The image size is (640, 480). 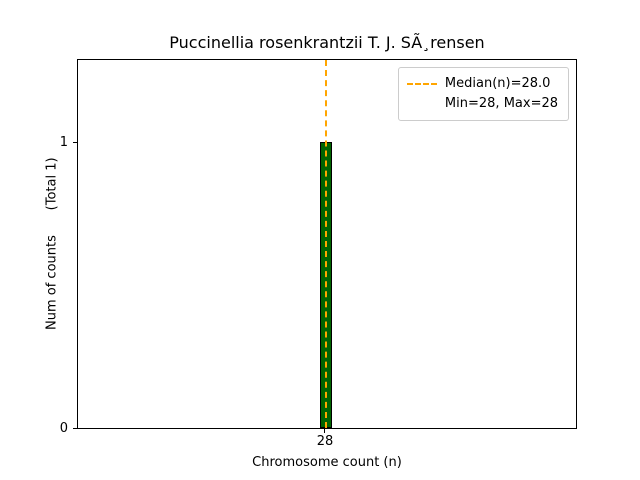 What do you see at coordinates (501, 104) in the screenshot?
I see `legend-label-minmax: Min=28, Max=28` at bounding box center [501, 104].